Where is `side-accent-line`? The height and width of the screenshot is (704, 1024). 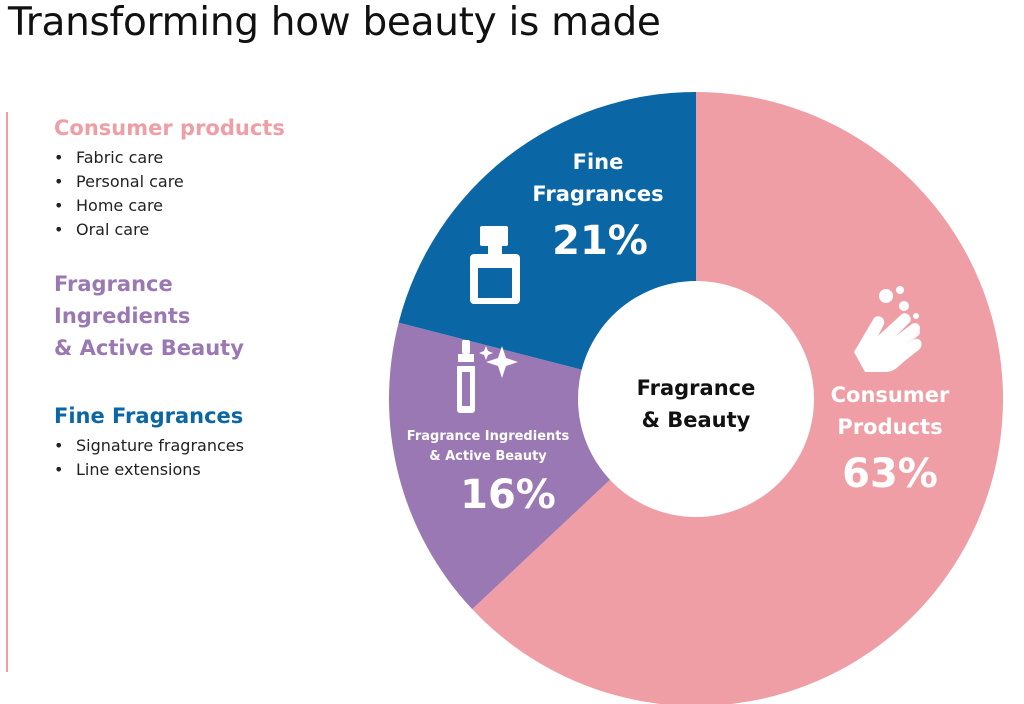 side-accent-line is located at coordinates (7, 392).